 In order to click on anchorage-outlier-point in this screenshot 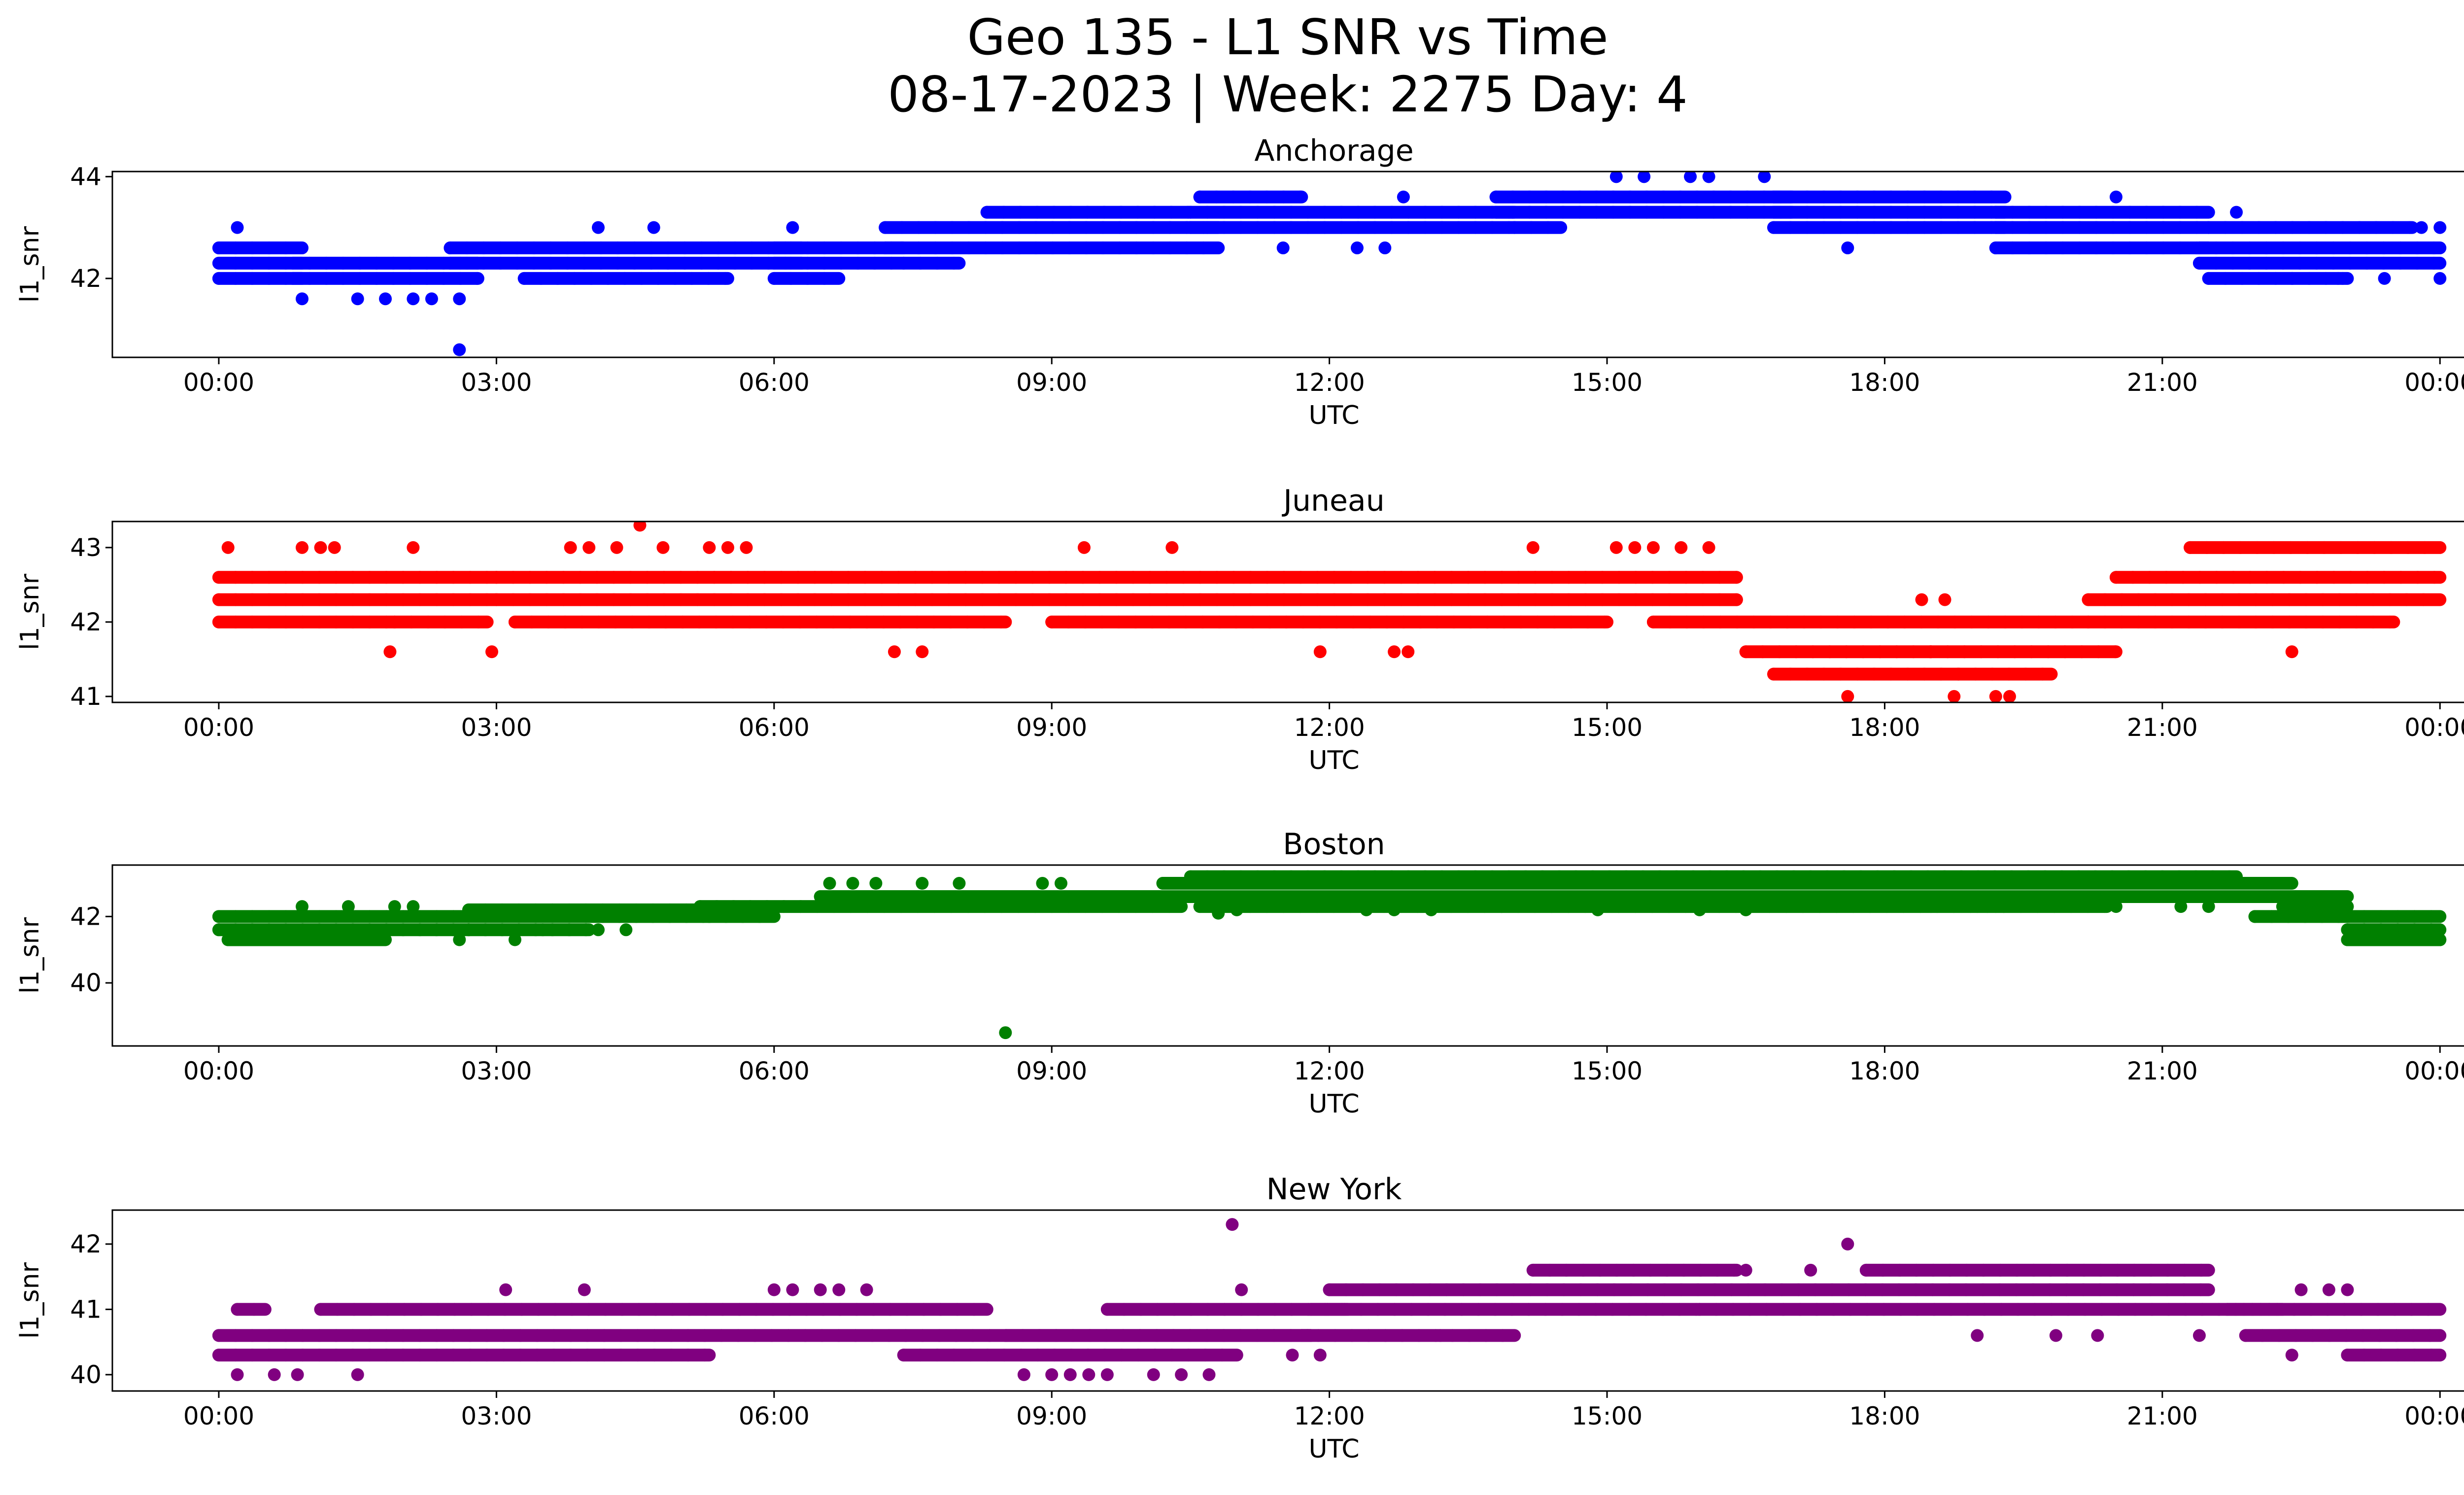, I will do `click(1403, 197)`.